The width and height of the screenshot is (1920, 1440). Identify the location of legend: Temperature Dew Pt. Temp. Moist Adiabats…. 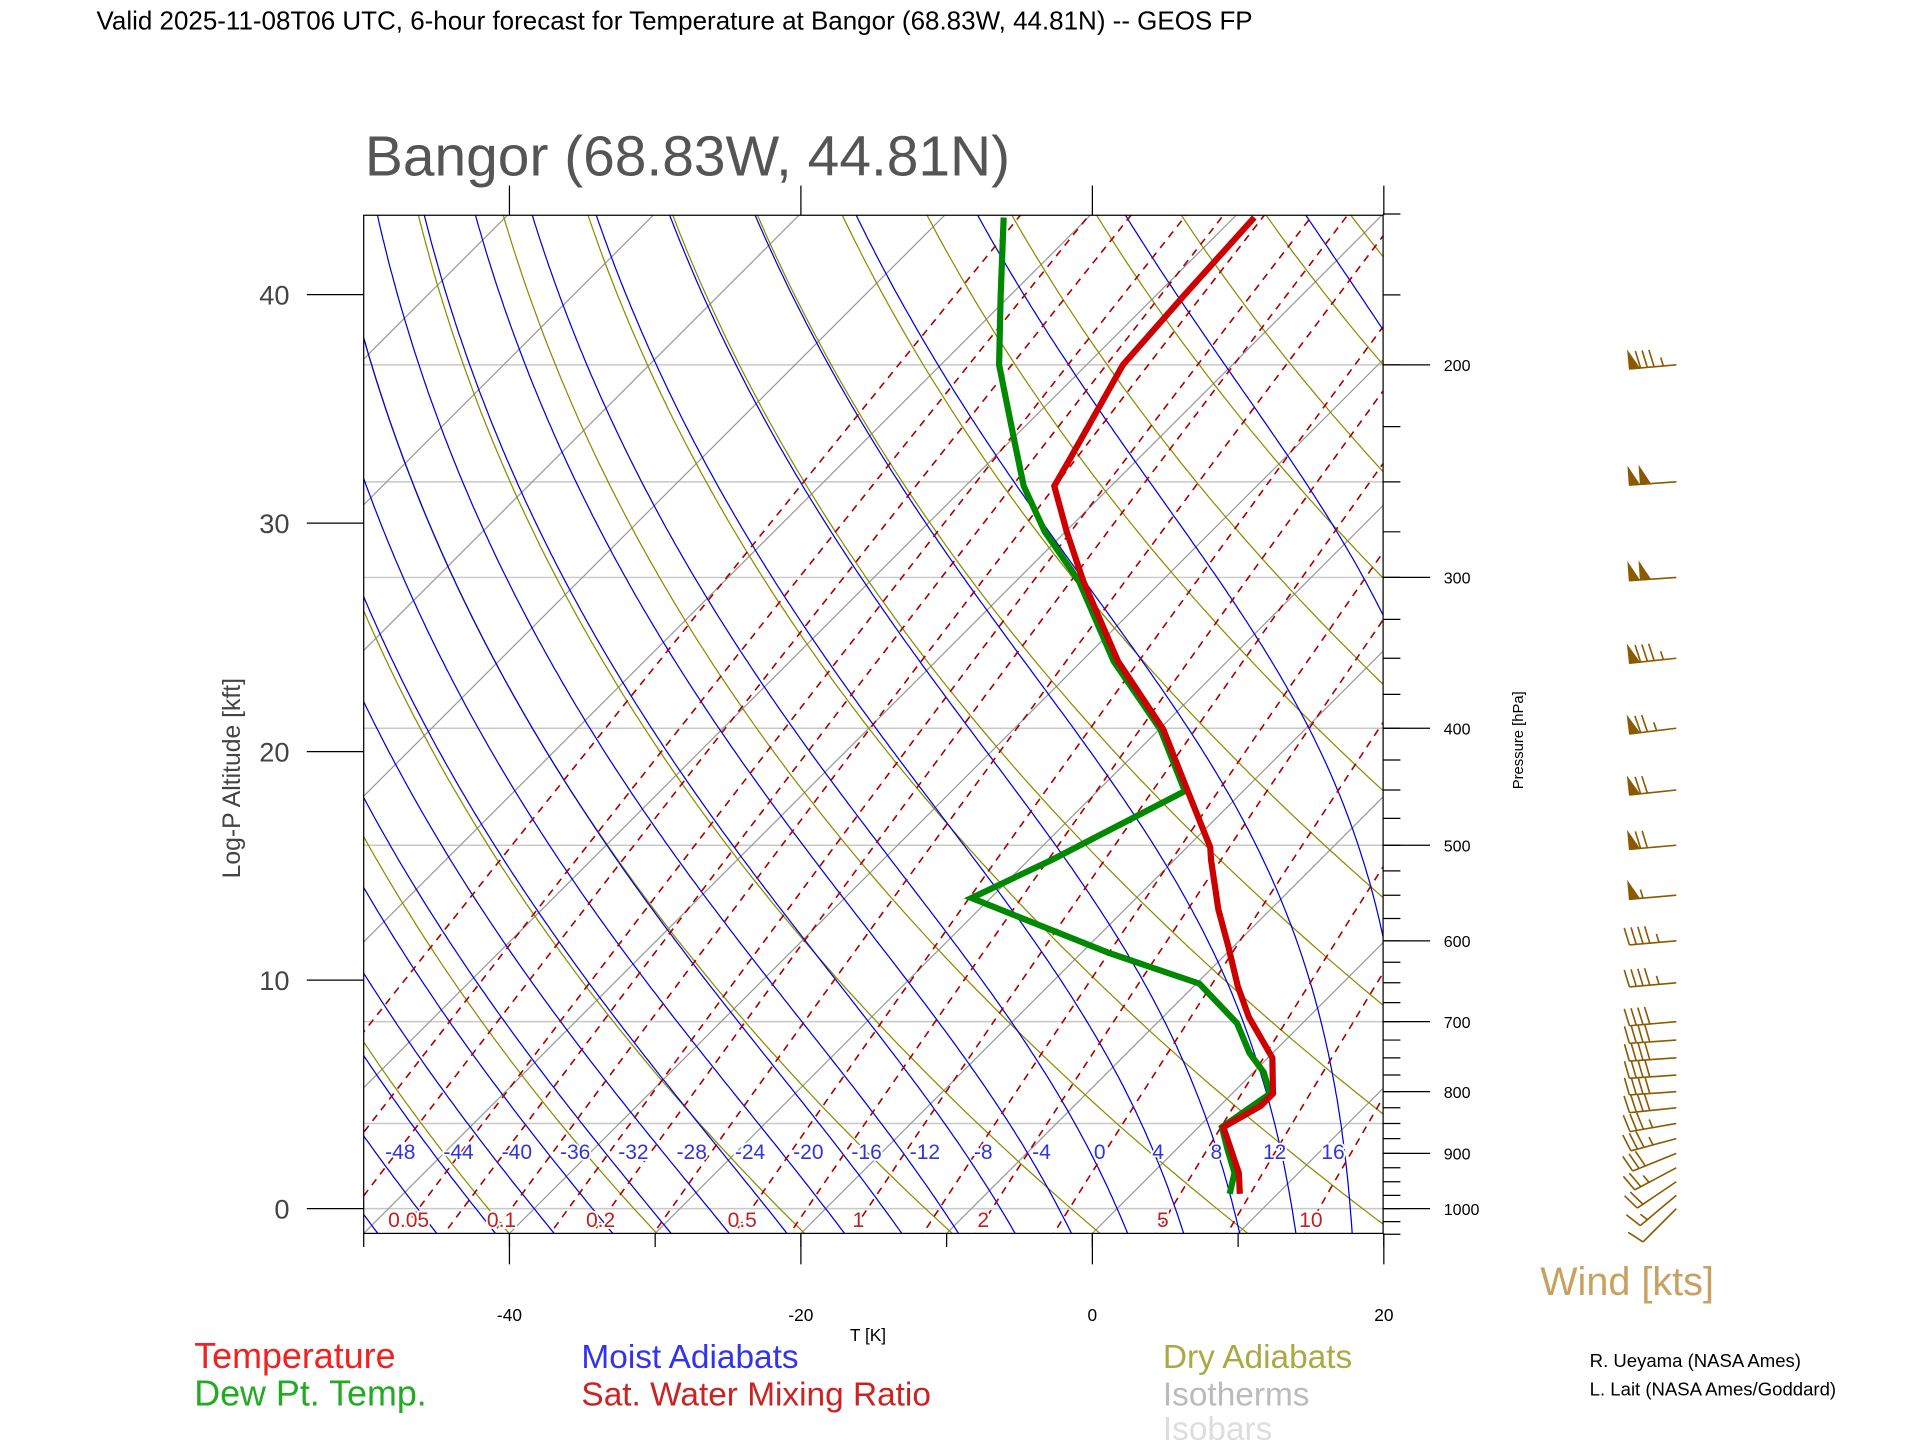
(773, 1388).